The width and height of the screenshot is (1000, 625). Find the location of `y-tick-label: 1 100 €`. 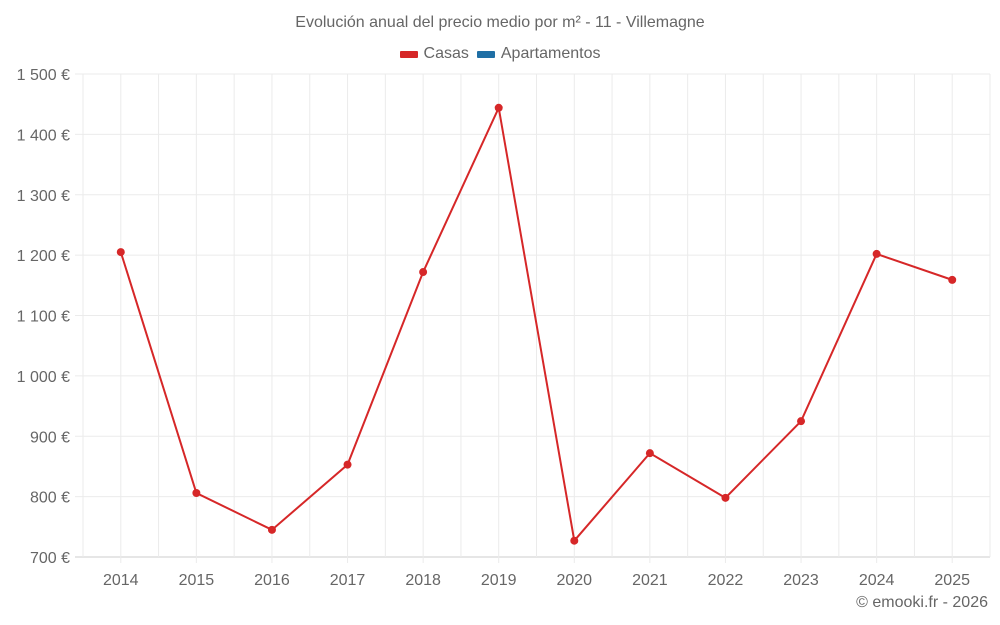

y-tick-label: 1 100 € is located at coordinates (43, 317).